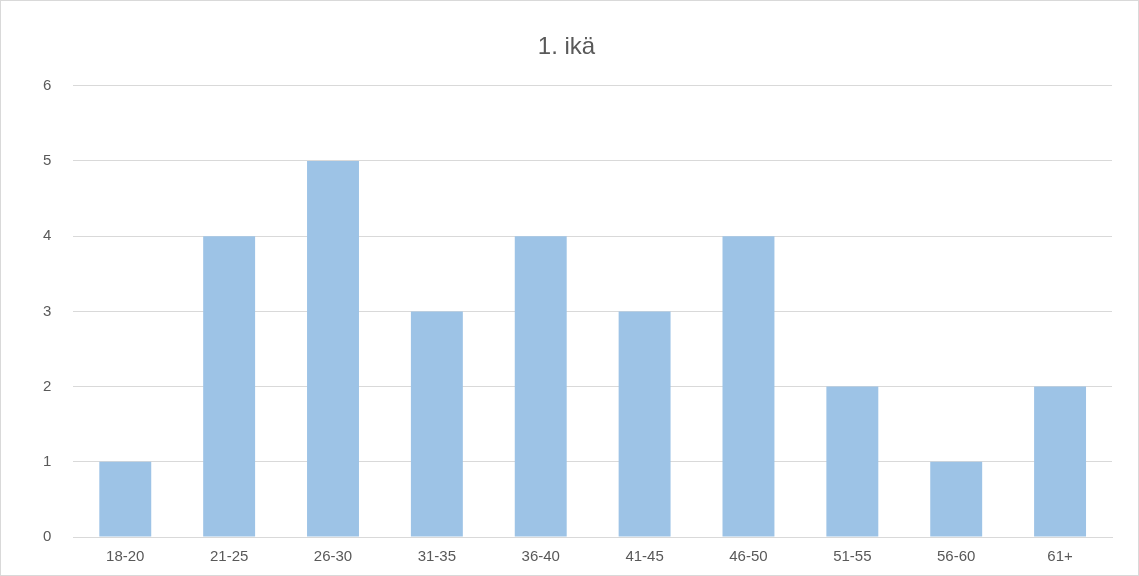 This screenshot has width=1139, height=576. I want to click on y-tick-label: 0, so click(47, 536).